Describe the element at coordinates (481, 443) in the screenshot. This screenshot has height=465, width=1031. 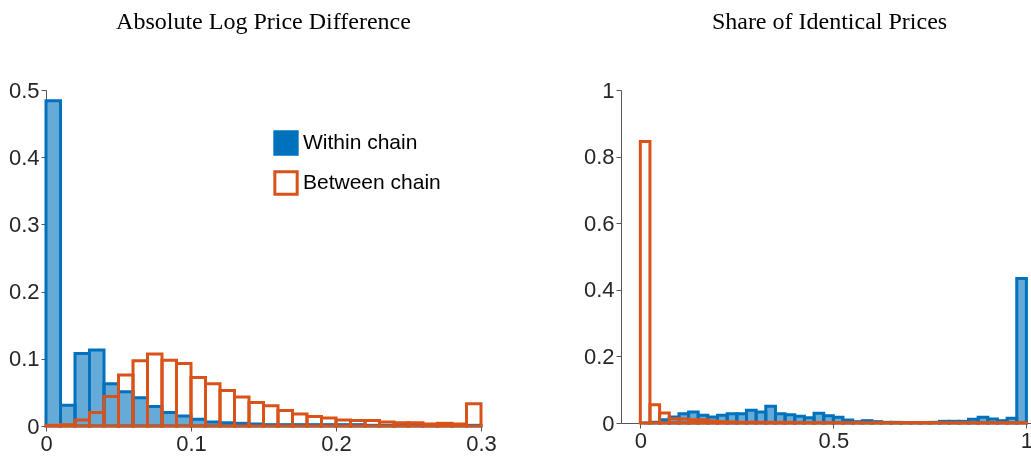
I see `x-tick-label: 0.3` at that location.